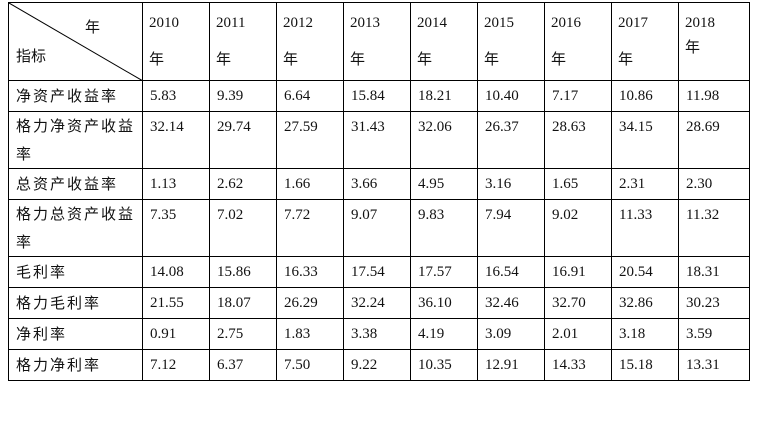  What do you see at coordinates (700, 23) in the screenshot?
I see `year-number: 2018` at bounding box center [700, 23].